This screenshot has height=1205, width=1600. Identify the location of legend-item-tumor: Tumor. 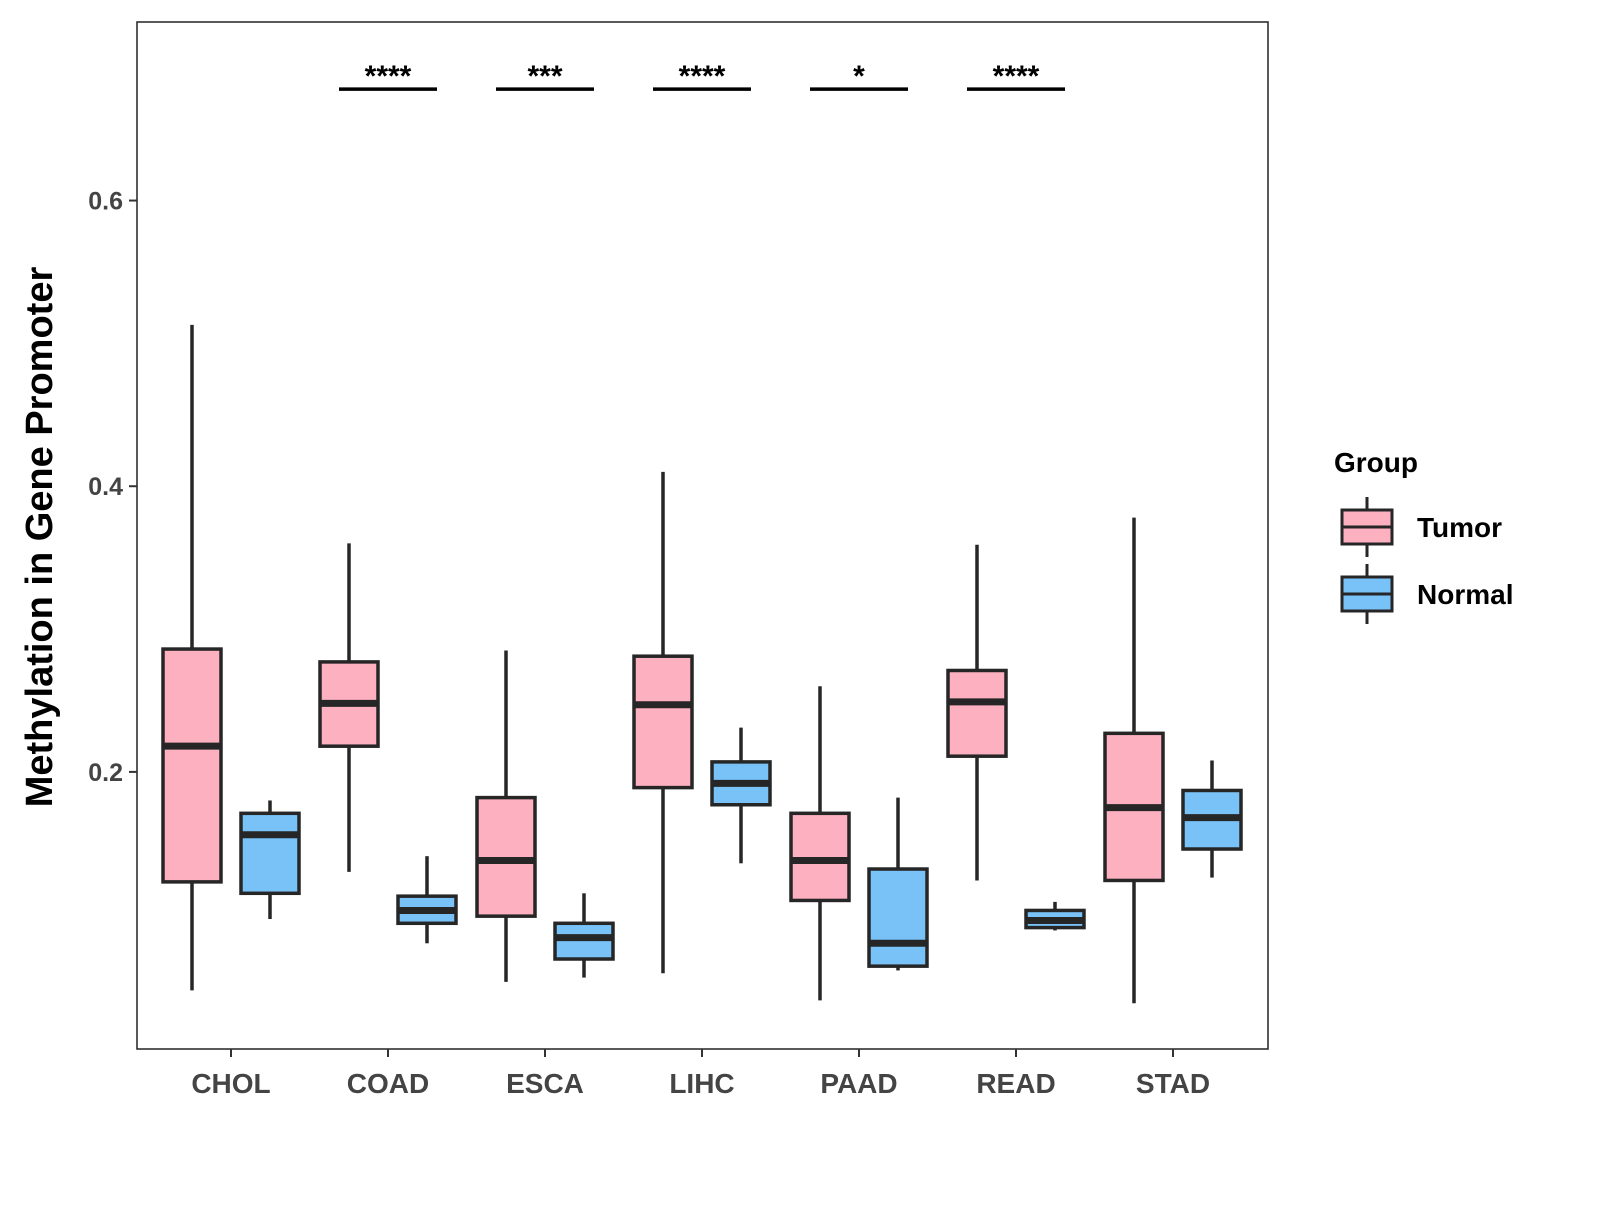
(1421, 527).